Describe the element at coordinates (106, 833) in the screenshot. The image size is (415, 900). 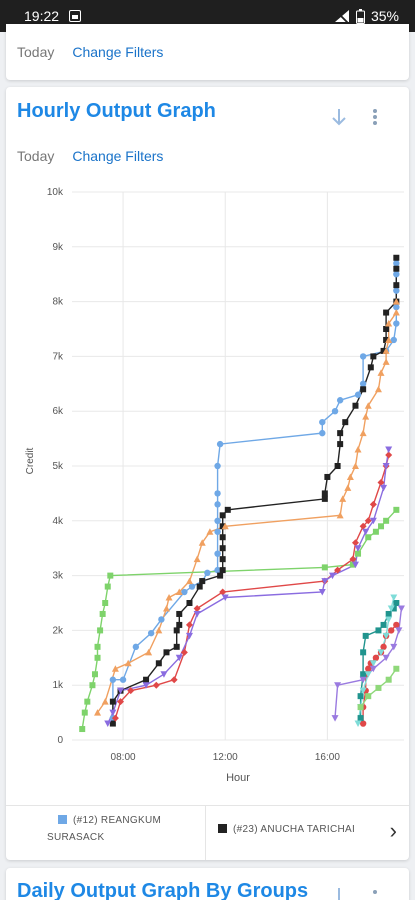
I see `legend-item-1: (#12) REANGKUM SURASACK` at that location.